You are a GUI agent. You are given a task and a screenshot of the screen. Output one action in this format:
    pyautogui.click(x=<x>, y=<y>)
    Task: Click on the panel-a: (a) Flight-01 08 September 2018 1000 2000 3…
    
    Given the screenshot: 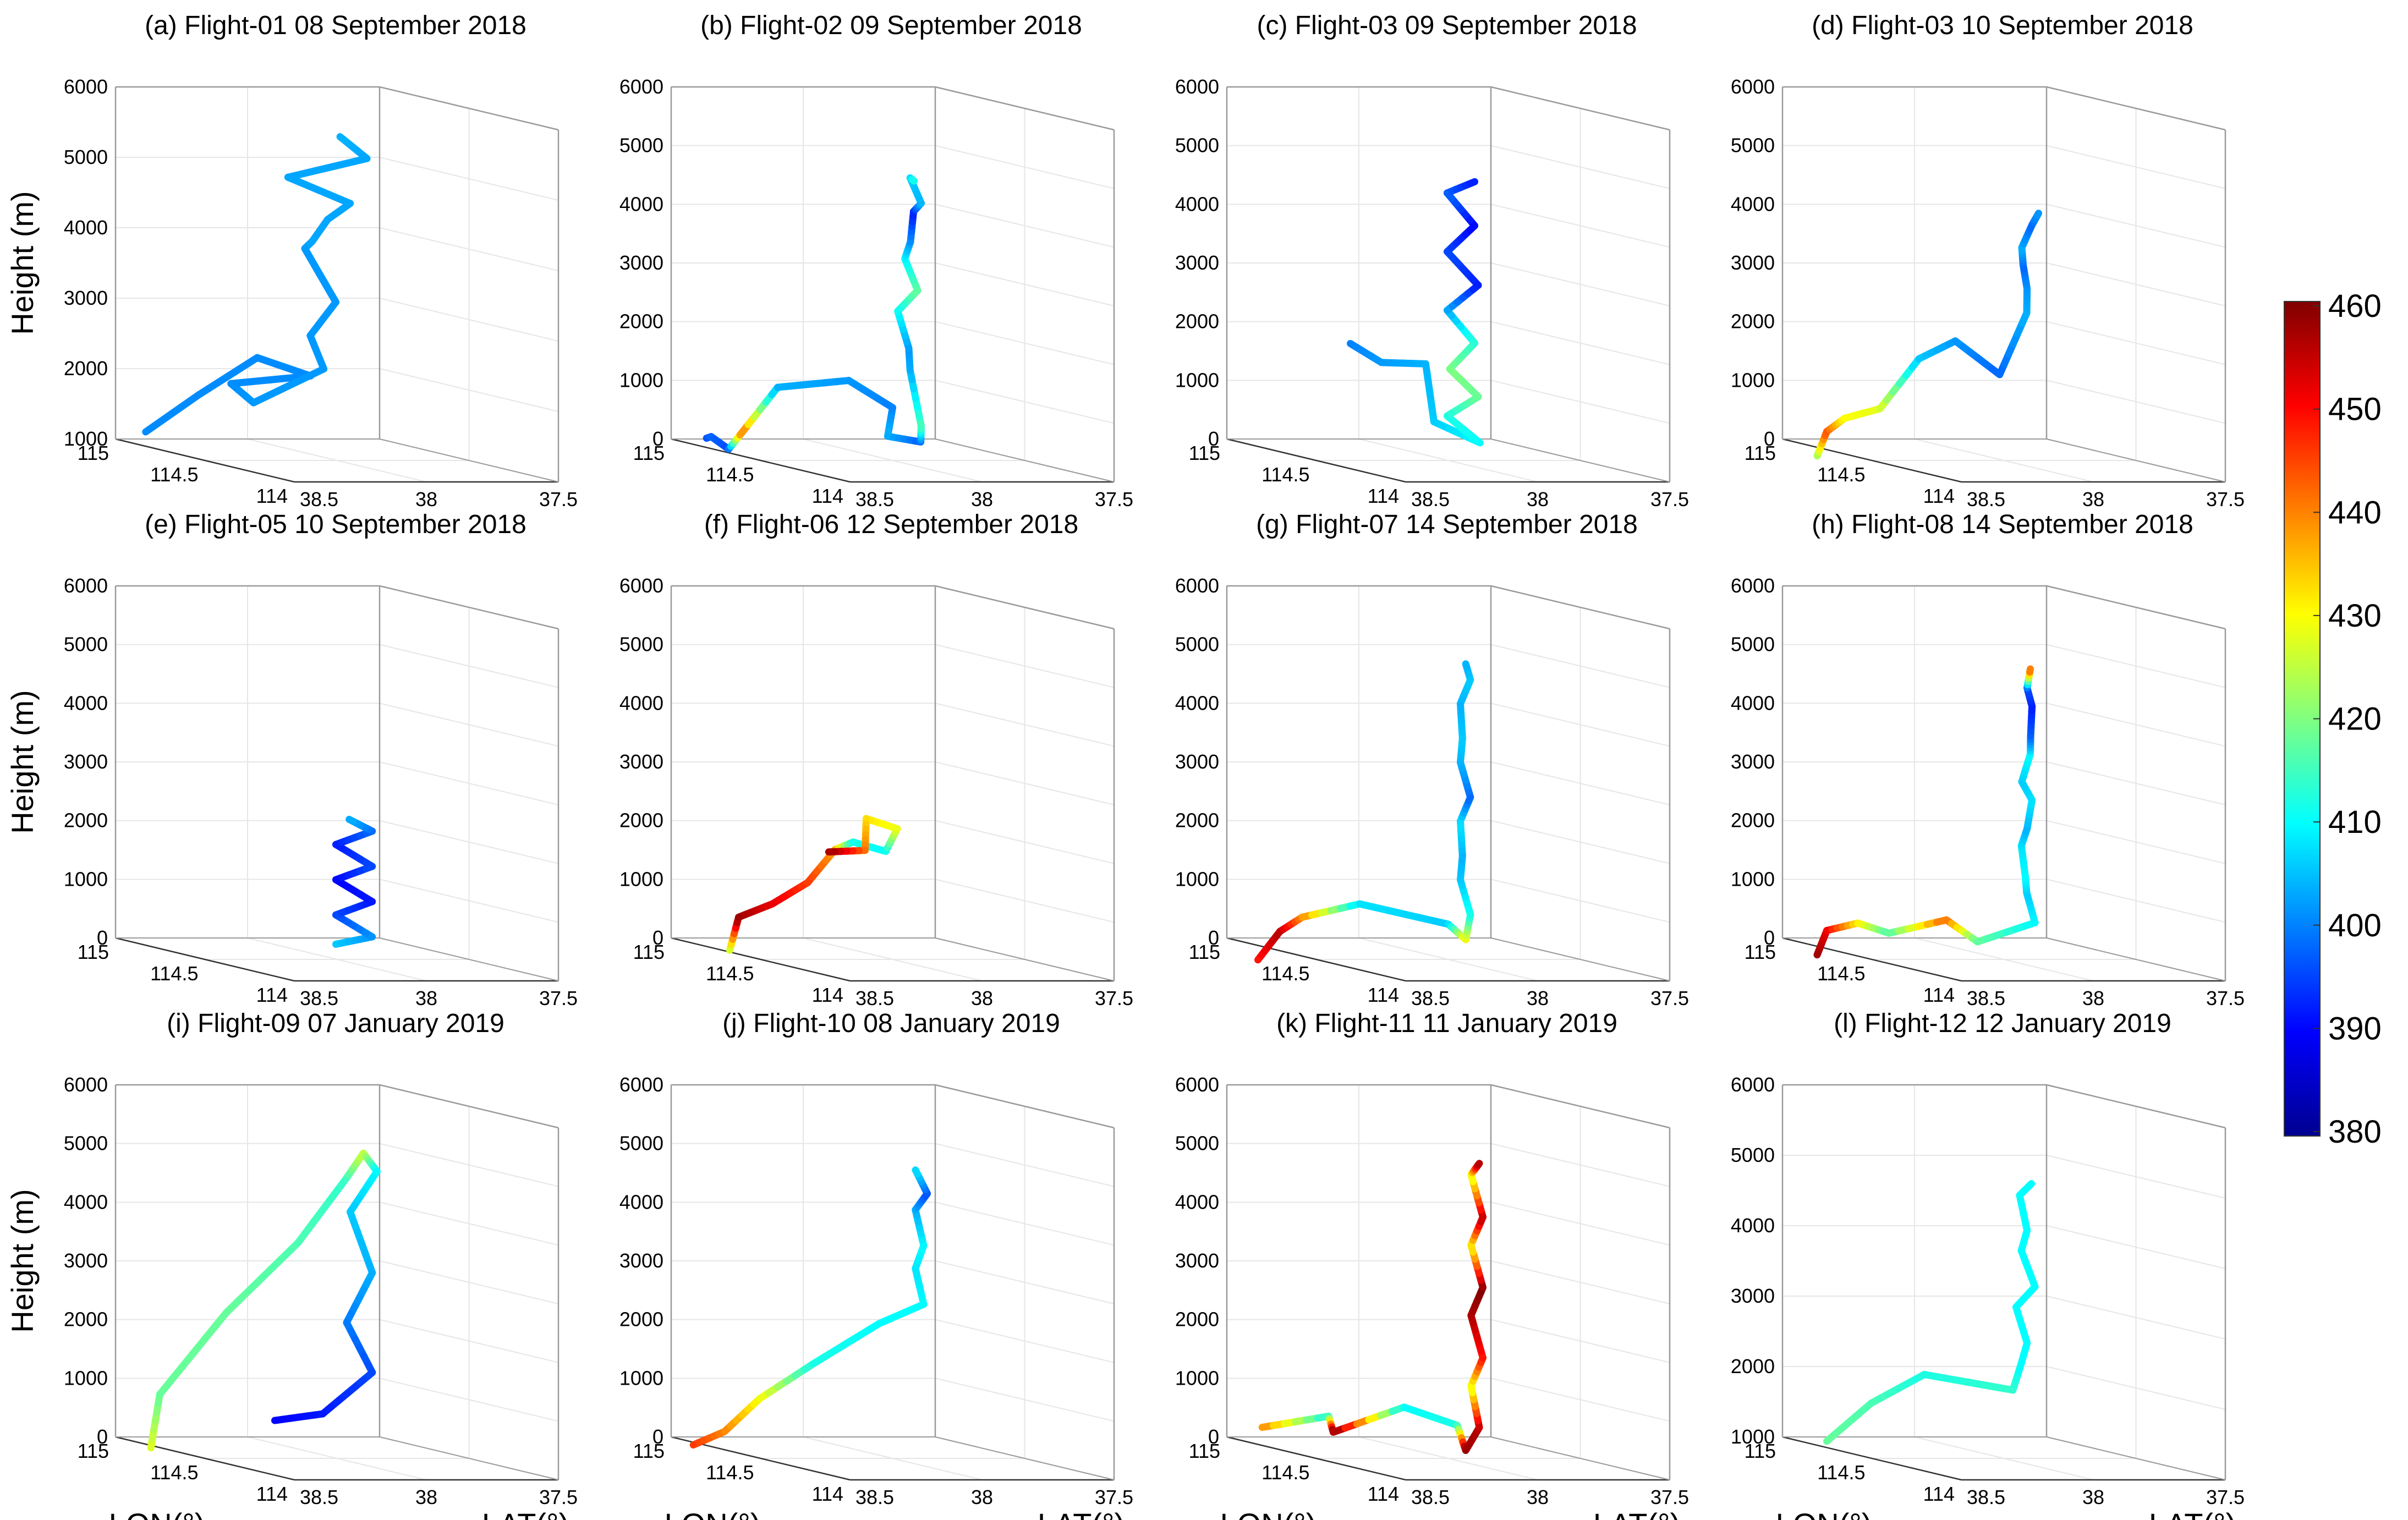 What is the action you would take?
    pyautogui.click(x=291, y=261)
    